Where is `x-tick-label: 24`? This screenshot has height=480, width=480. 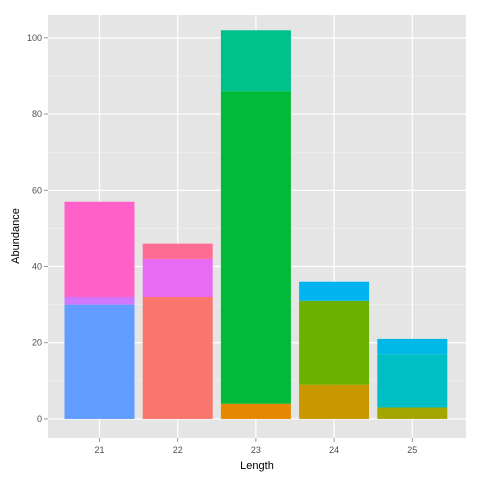 x-tick-label: 24 is located at coordinates (334, 450).